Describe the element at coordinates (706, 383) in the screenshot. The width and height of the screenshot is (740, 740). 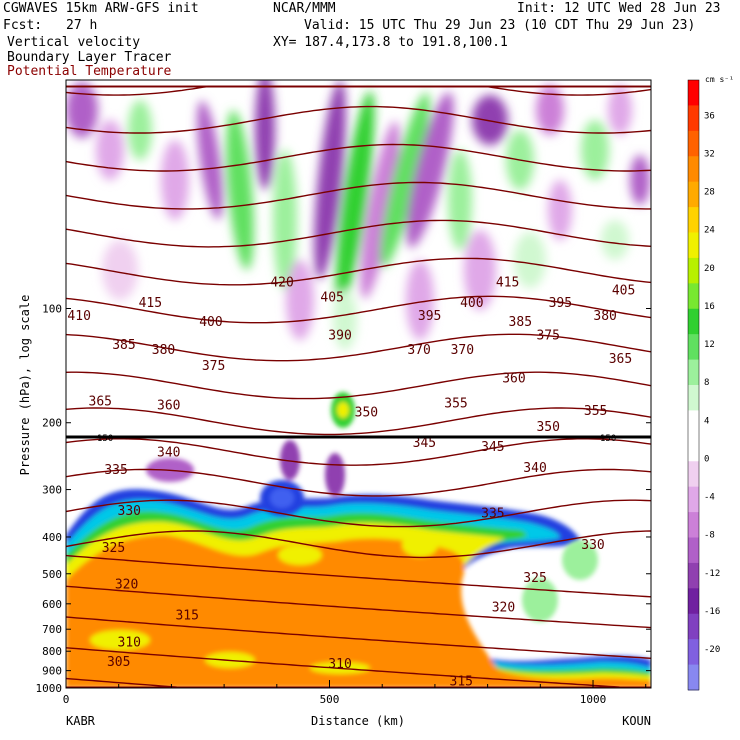
I see `colorbar-tick-label: 8` at that location.